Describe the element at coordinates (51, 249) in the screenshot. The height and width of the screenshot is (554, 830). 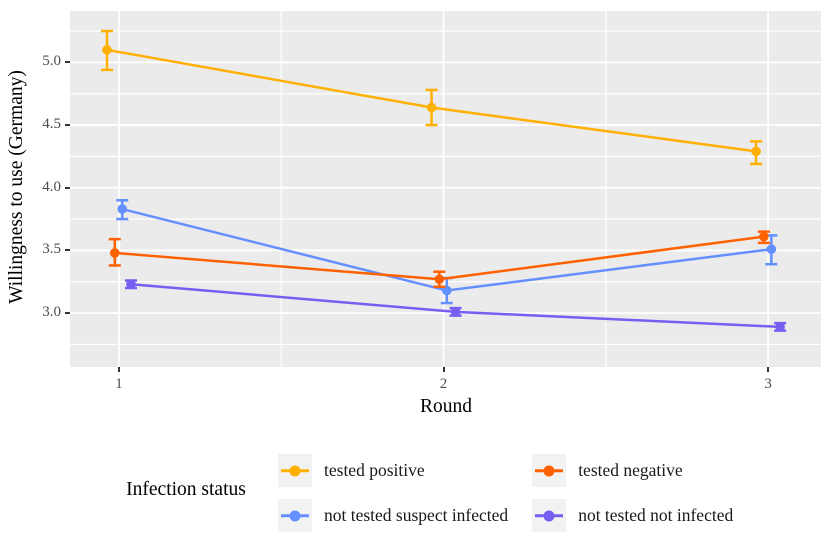
I see `y-tick-label: 3.5` at that location.